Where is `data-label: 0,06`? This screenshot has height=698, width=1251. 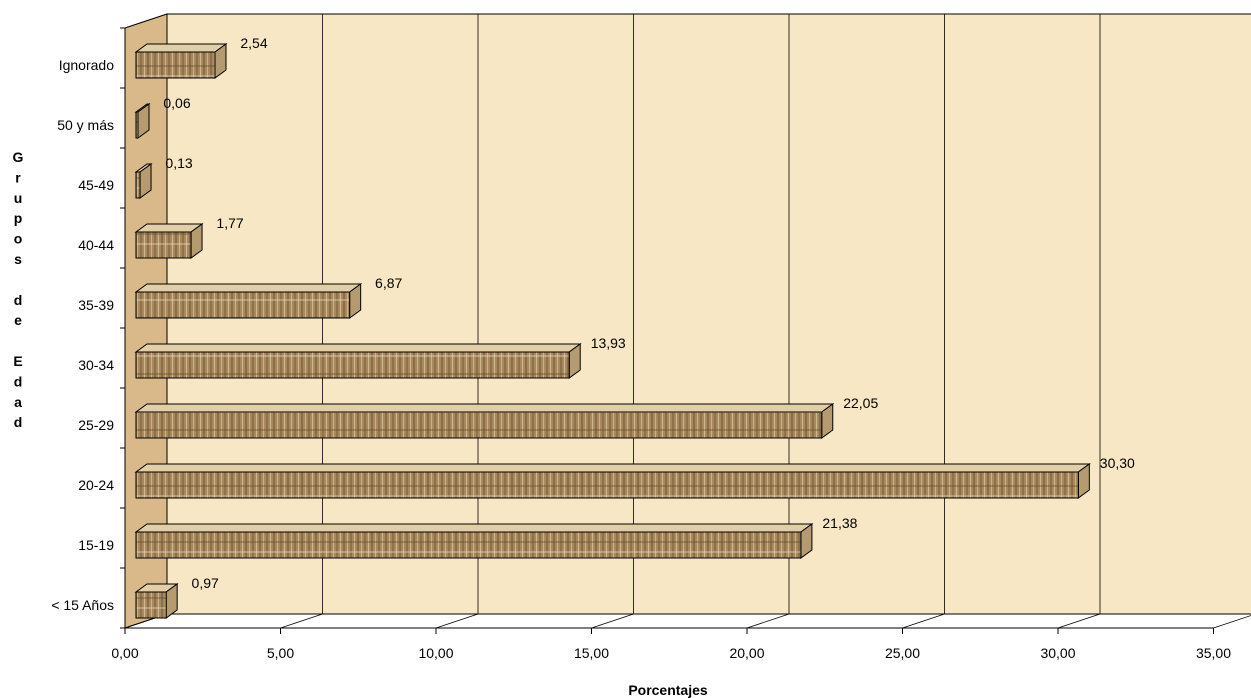
data-label: 0,06 is located at coordinates (176, 103).